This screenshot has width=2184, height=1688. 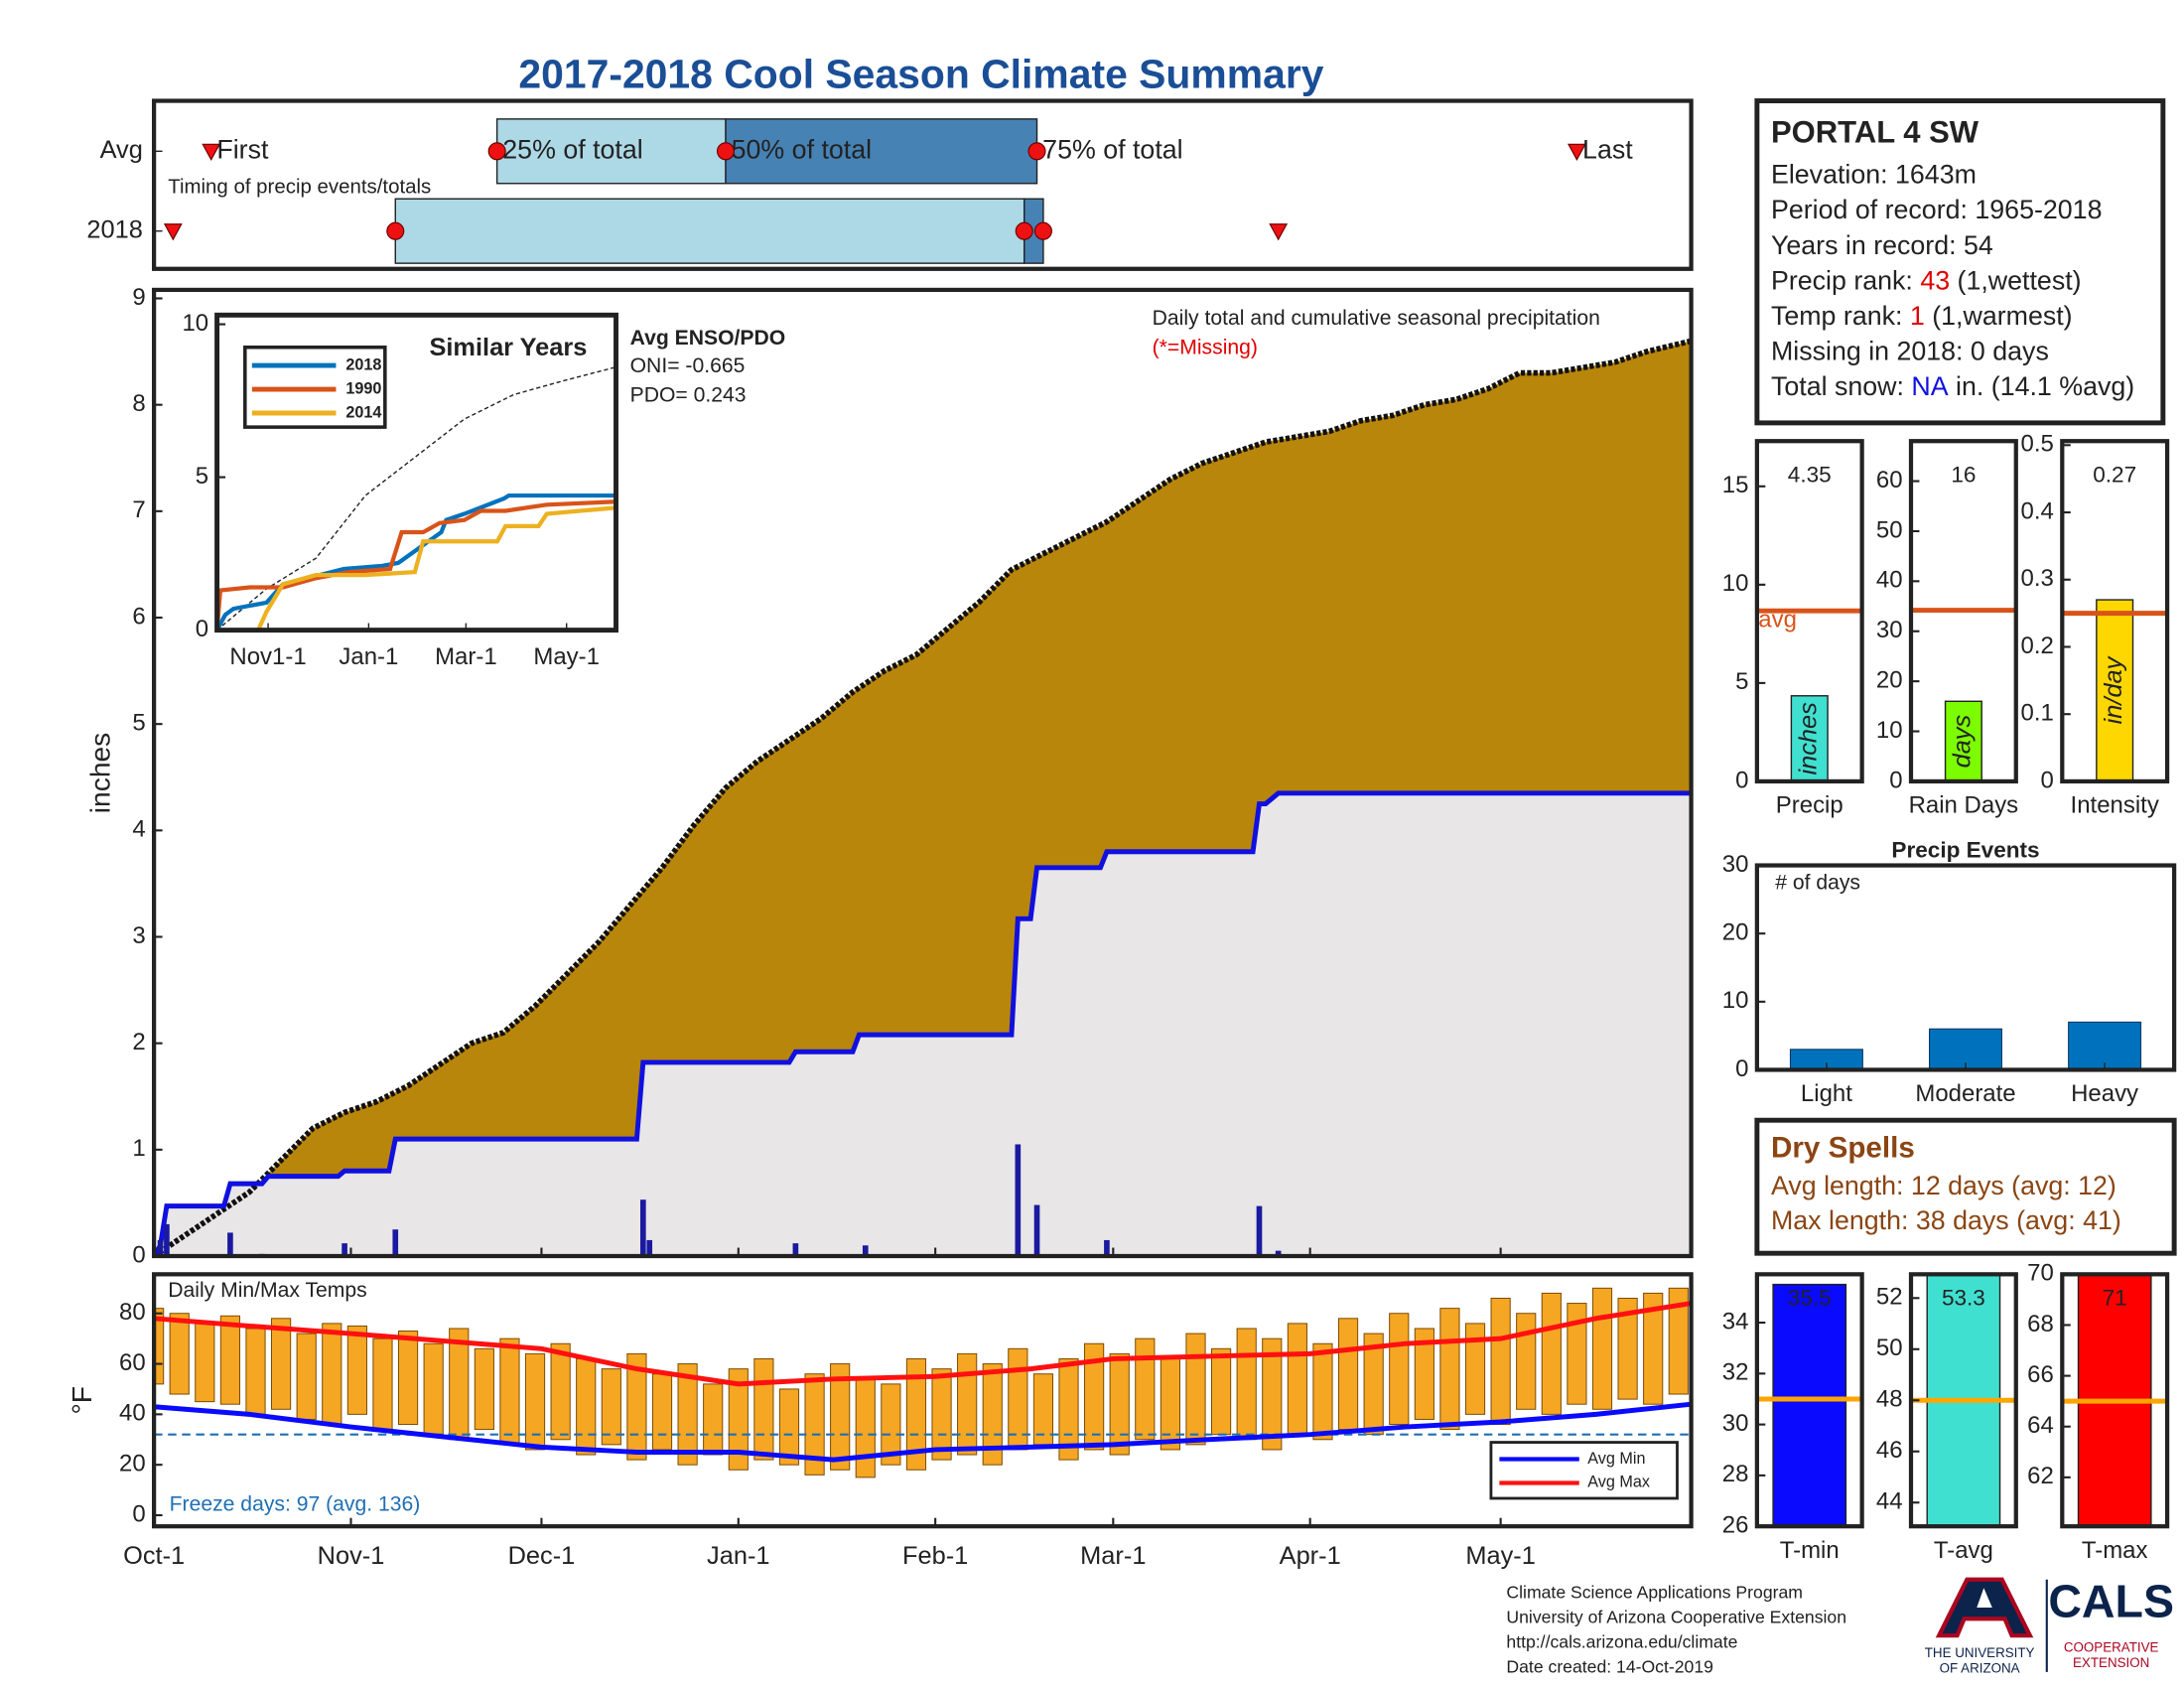 I want to click on station-text: (1,warmest), so click(x=1999, y=316).